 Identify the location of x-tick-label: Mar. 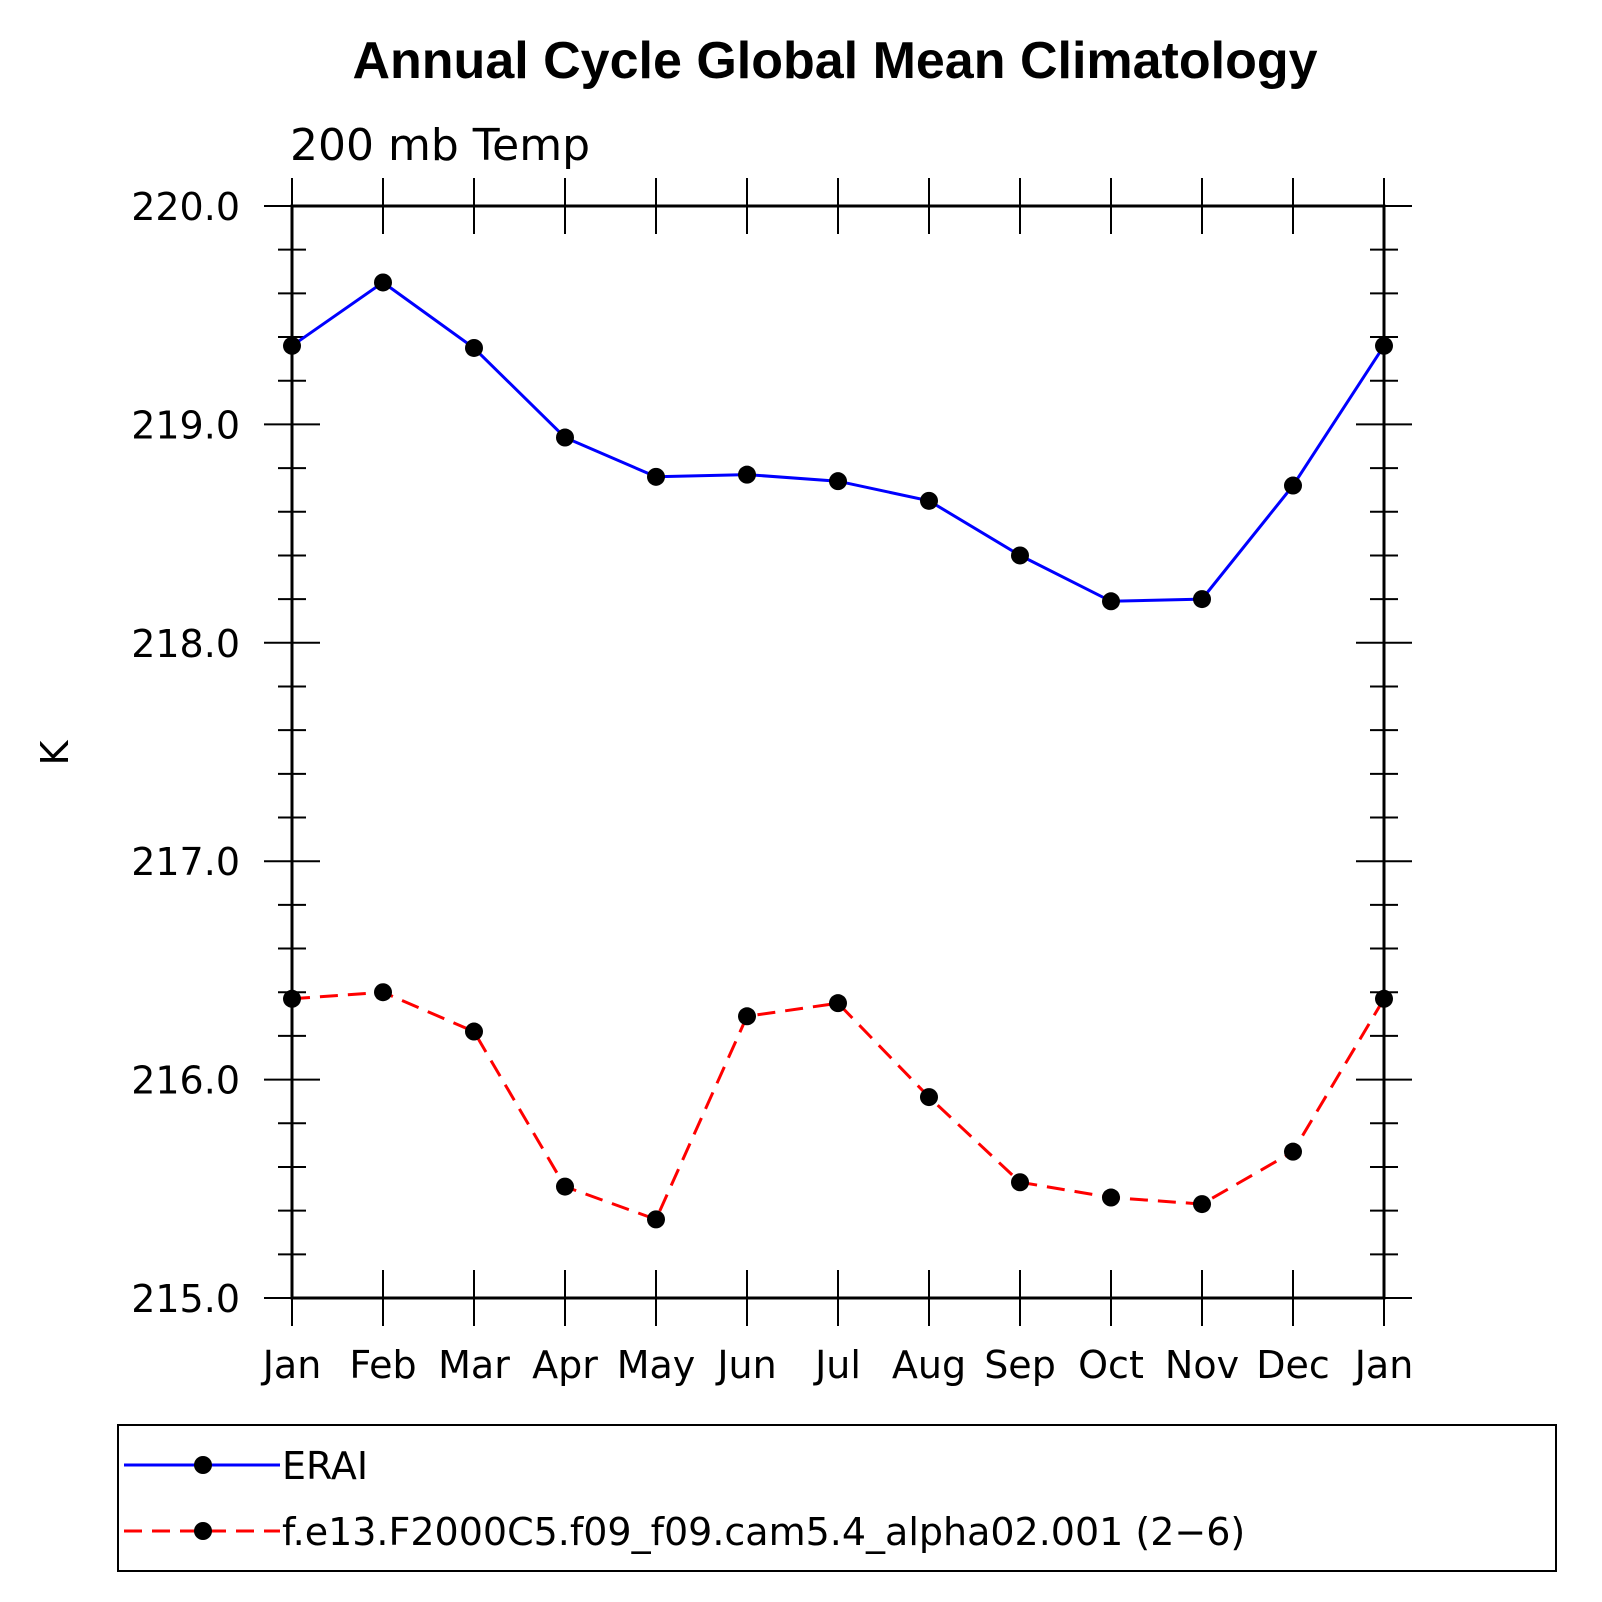
(474, 1365).